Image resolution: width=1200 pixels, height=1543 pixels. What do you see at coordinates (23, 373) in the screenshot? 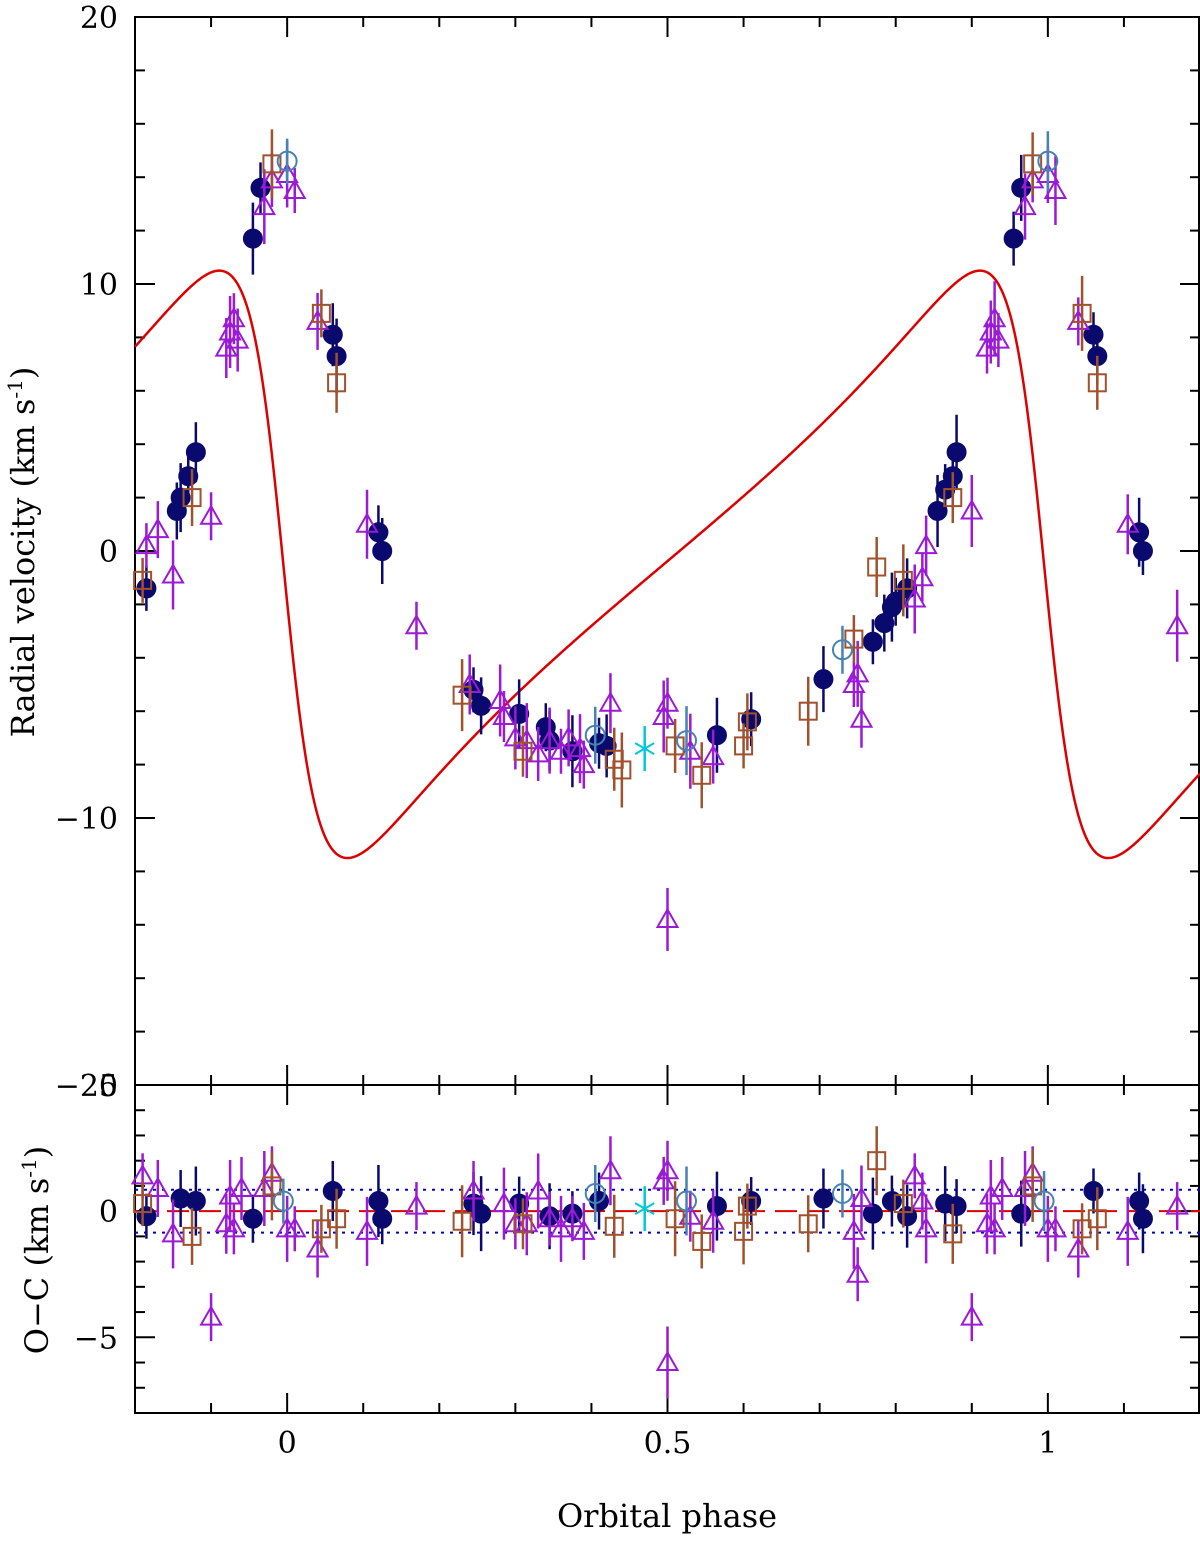
I see `rv-y-axis-label-close: )` at bounding box center [23, 373].